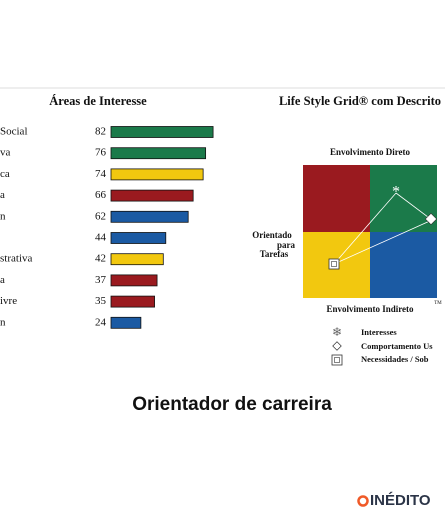 The image size is (445, 530). What do you see at coordinates (363, 501) in the screenshot?
I see `logo-mark` at bounding box center [363, 501].